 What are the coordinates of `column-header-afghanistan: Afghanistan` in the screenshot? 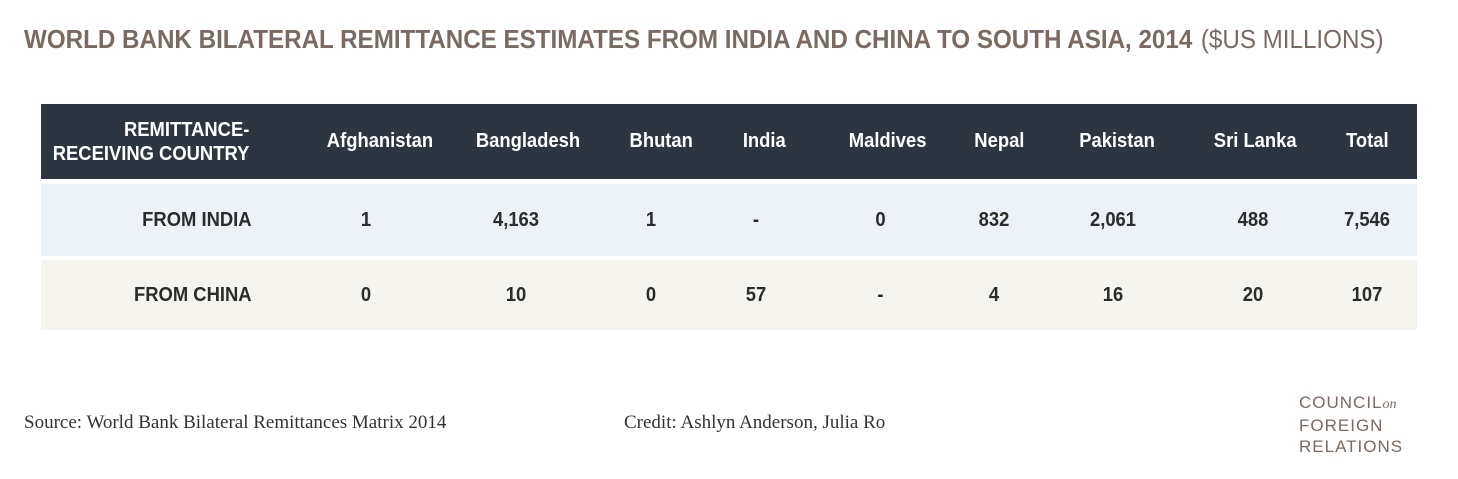 It's located at (380, 141).